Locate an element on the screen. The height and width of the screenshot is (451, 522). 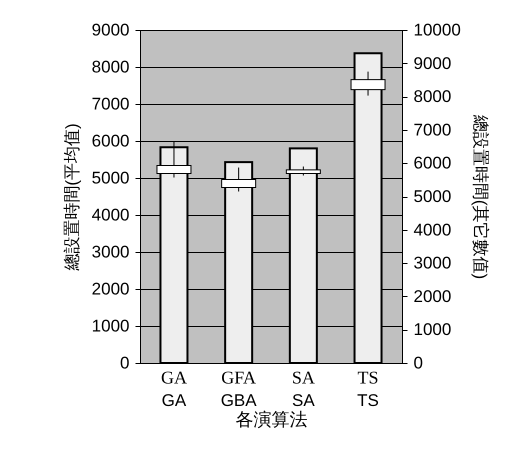
y2-tick-label: 3000 is located at coordinates (433, 263).